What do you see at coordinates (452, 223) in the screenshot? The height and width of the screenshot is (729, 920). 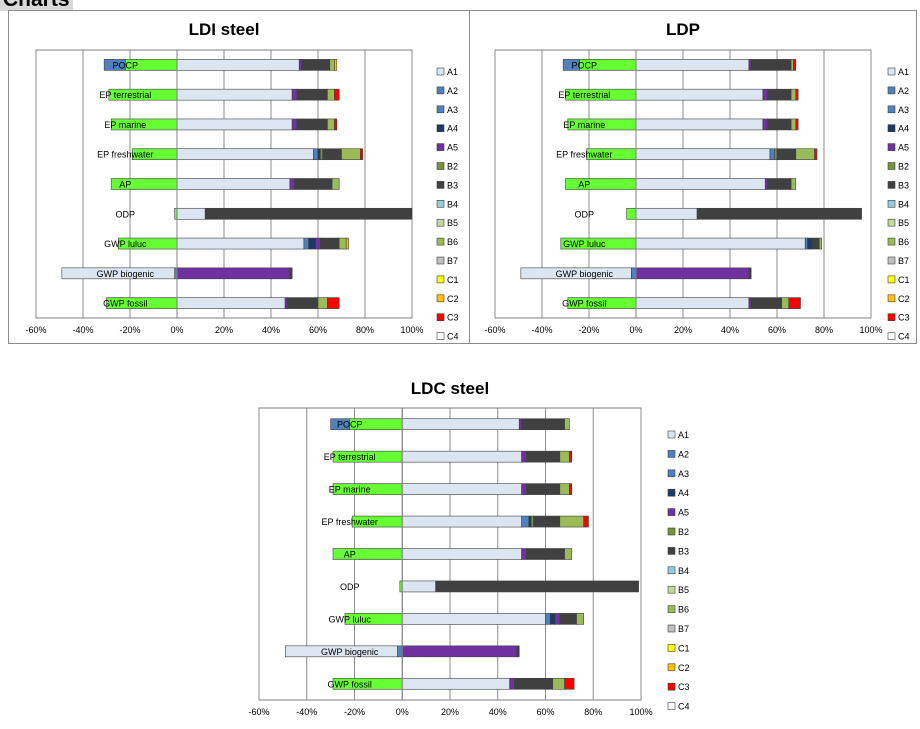 I see `legend-label: B5` at bounding box center [452, 223].